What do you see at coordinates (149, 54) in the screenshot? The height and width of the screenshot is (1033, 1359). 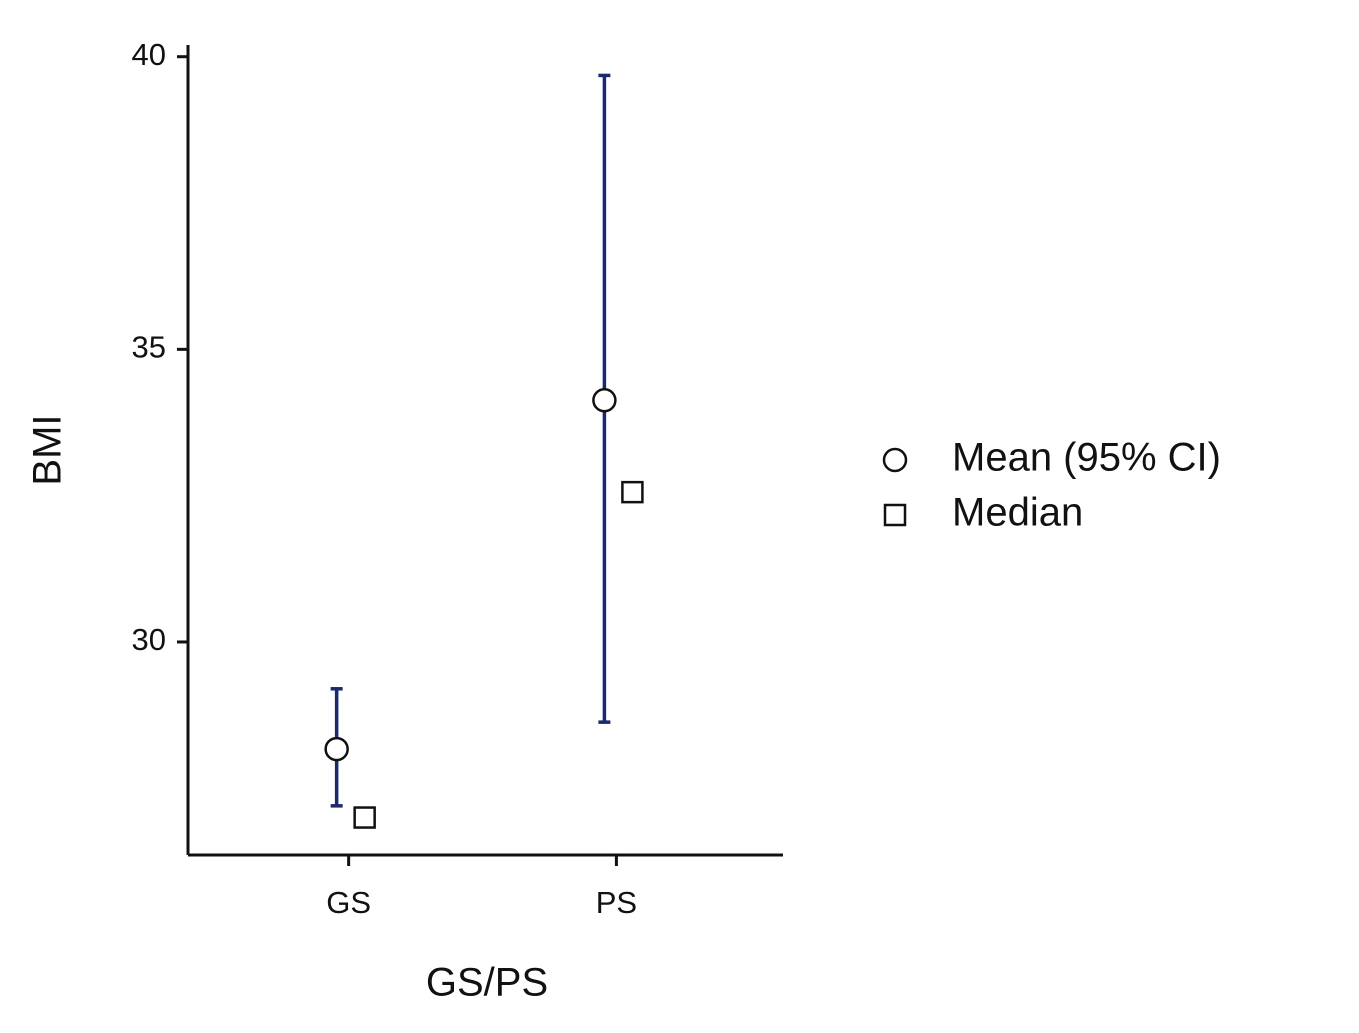 I see `y-tick-label: 40` at bounding box center [149, 54].